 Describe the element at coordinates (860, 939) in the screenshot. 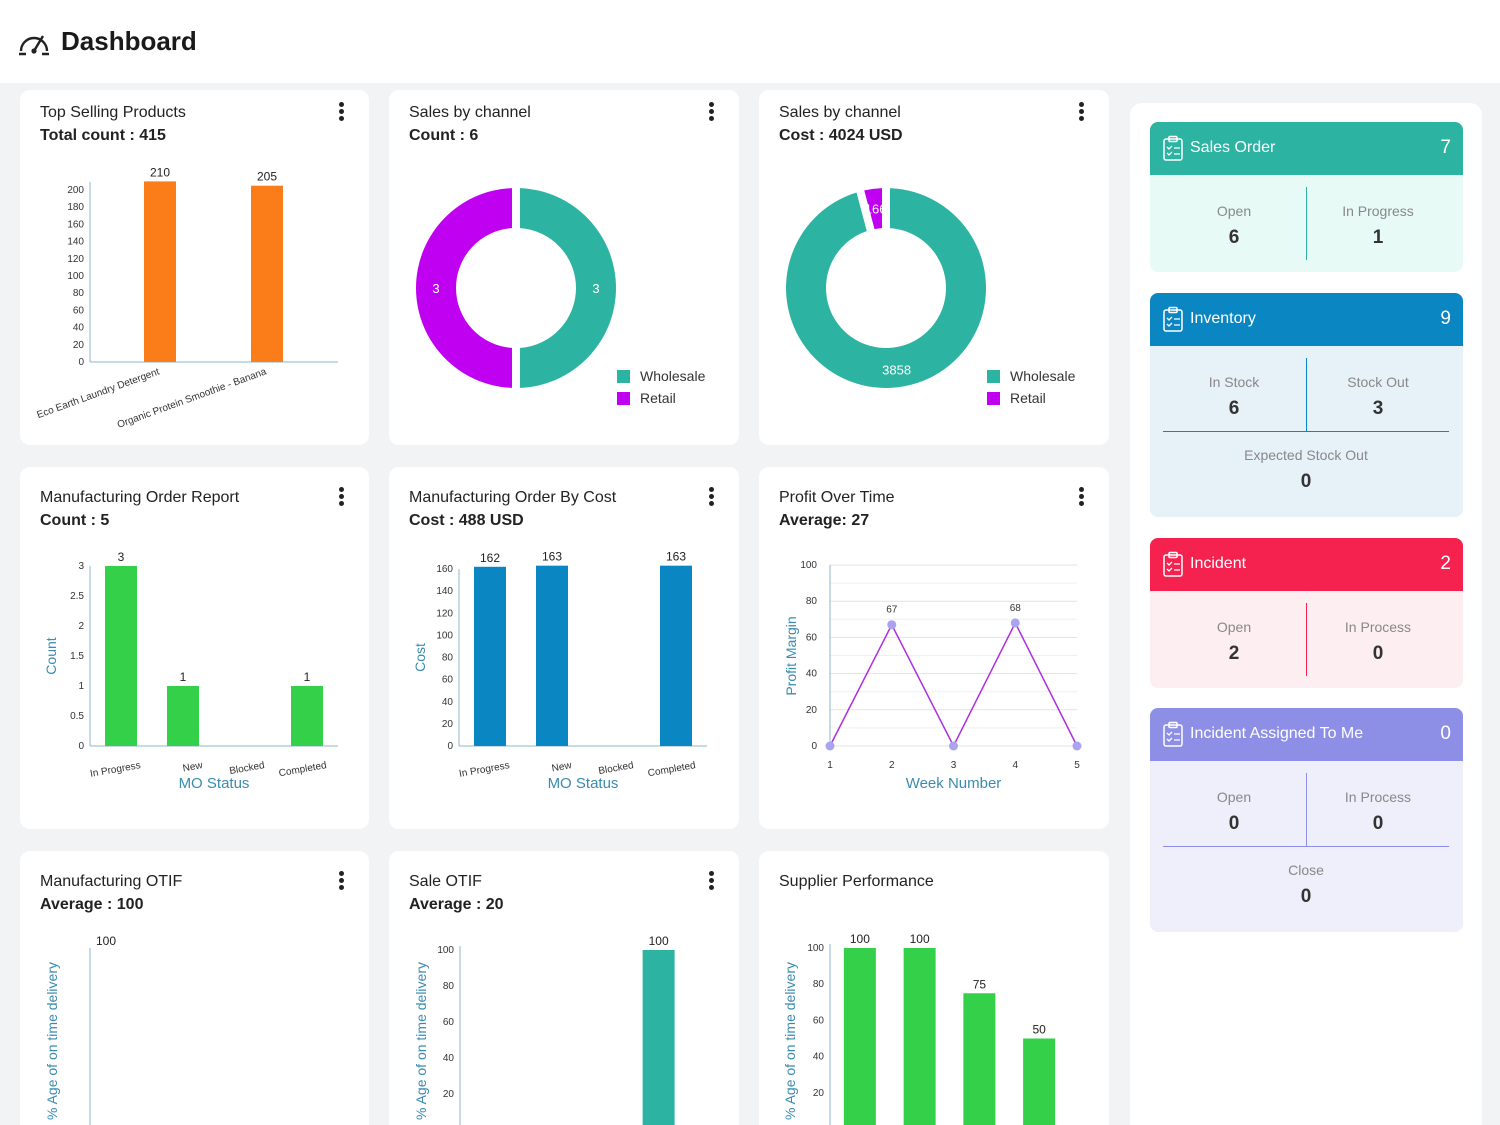

I see `bar-value-label: 100` at that location.